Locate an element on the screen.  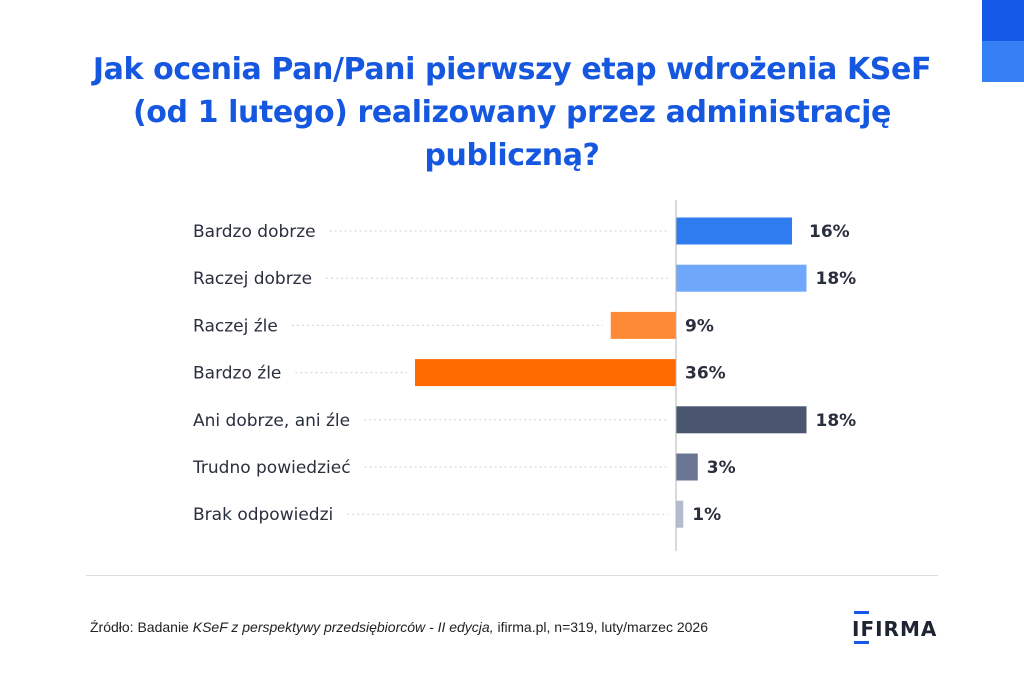
value-label: 1% is located at coordinates (706, 515).